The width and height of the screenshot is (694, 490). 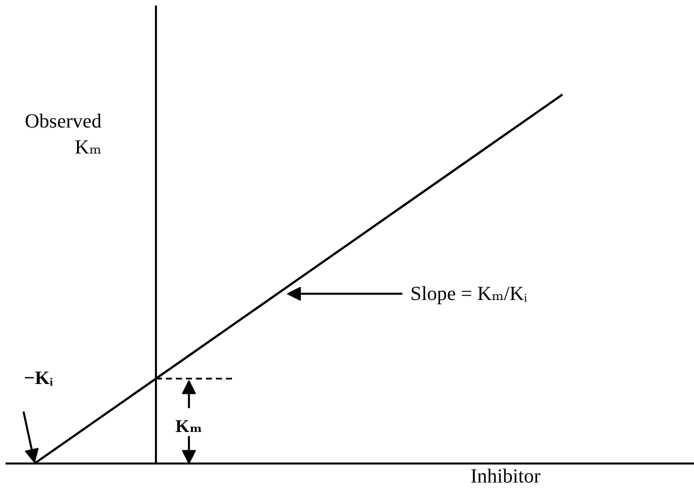 What do you see at coordinates (39, 378) in the screenshot?
I see `annotation: −Kᵢ` at bounding box center [39, 378].